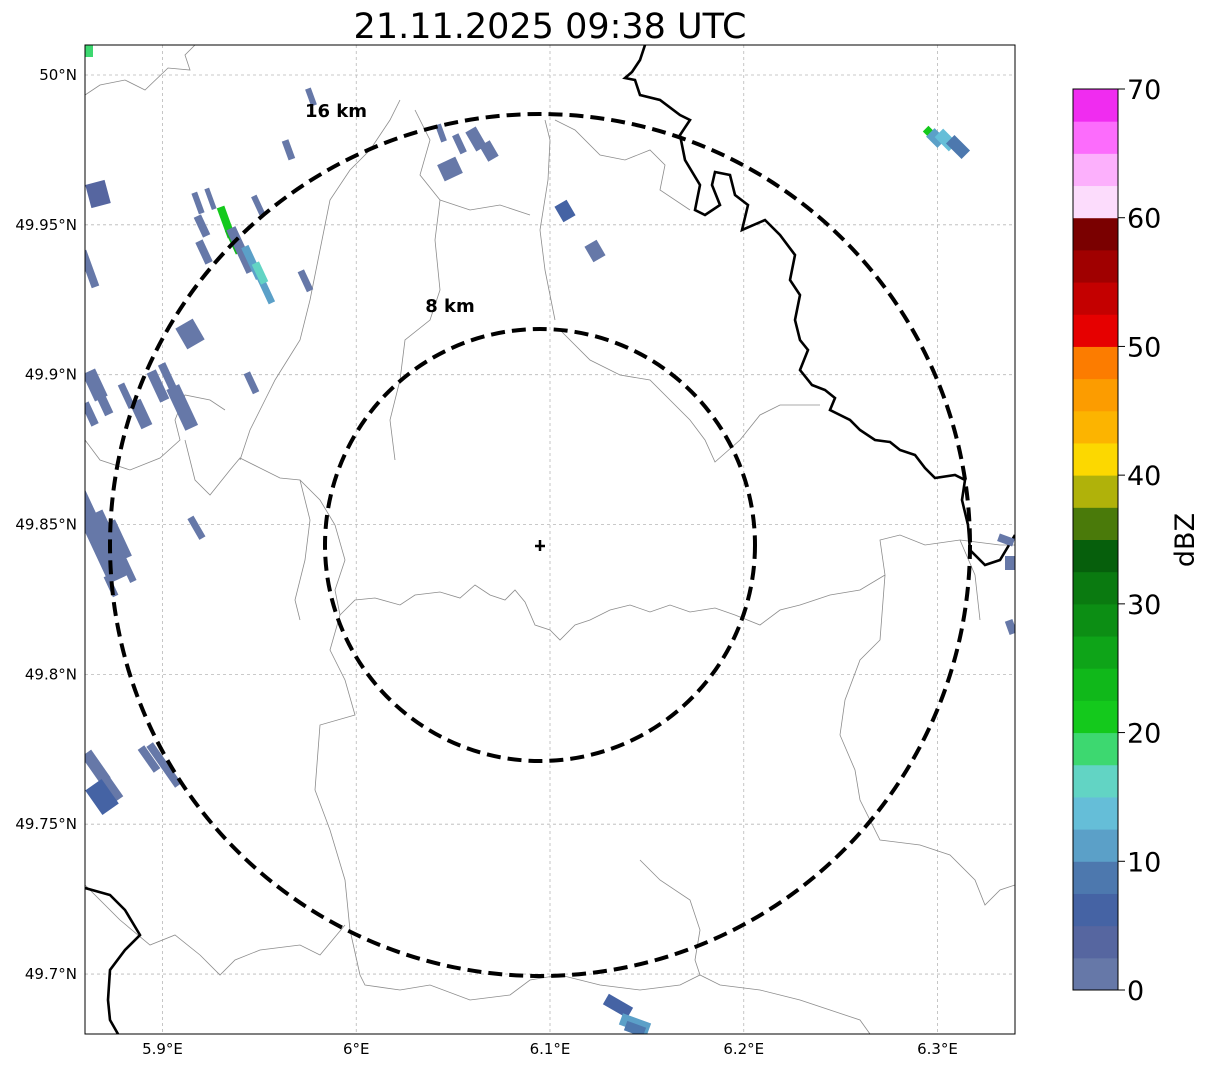  What do you see at coordinates (1135, 991) in the screenshot?
I see `colorbar-tick-label: 0` at bounding box center [1135, 991].